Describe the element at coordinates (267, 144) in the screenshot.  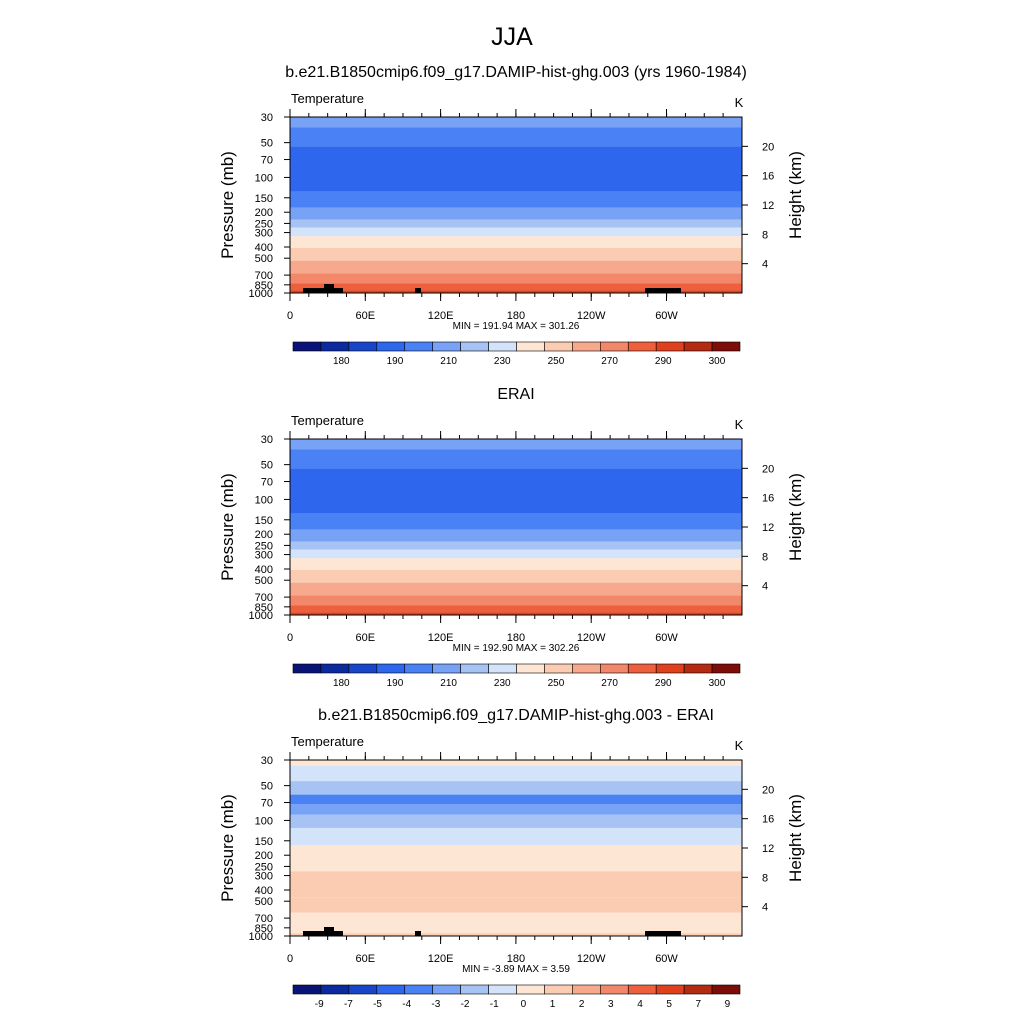
I see `y-tick-label: 50` at that location.